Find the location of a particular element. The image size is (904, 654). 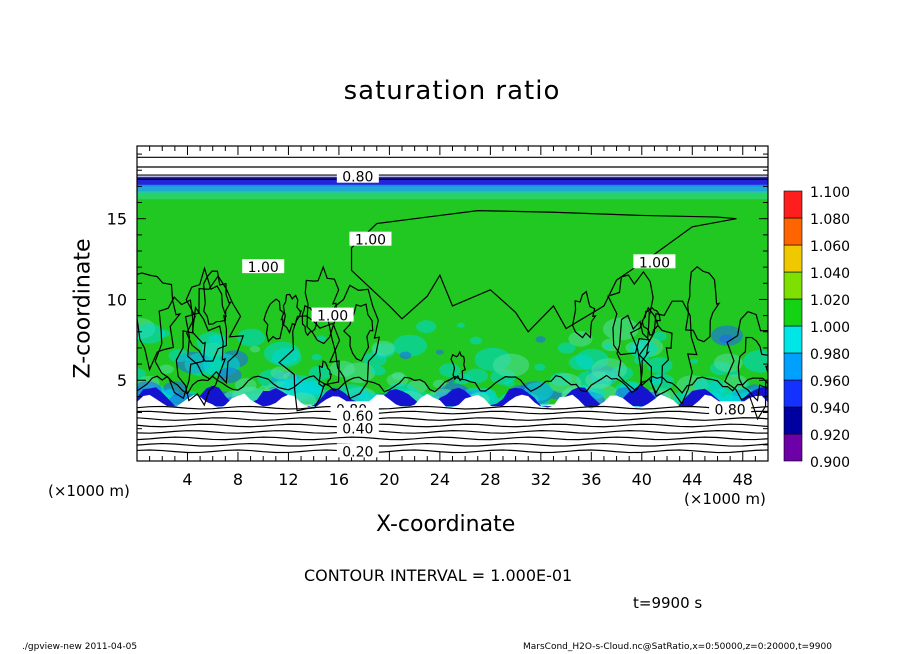

colorbar-label-7: 1.040 is located at coordinates (830, 274).